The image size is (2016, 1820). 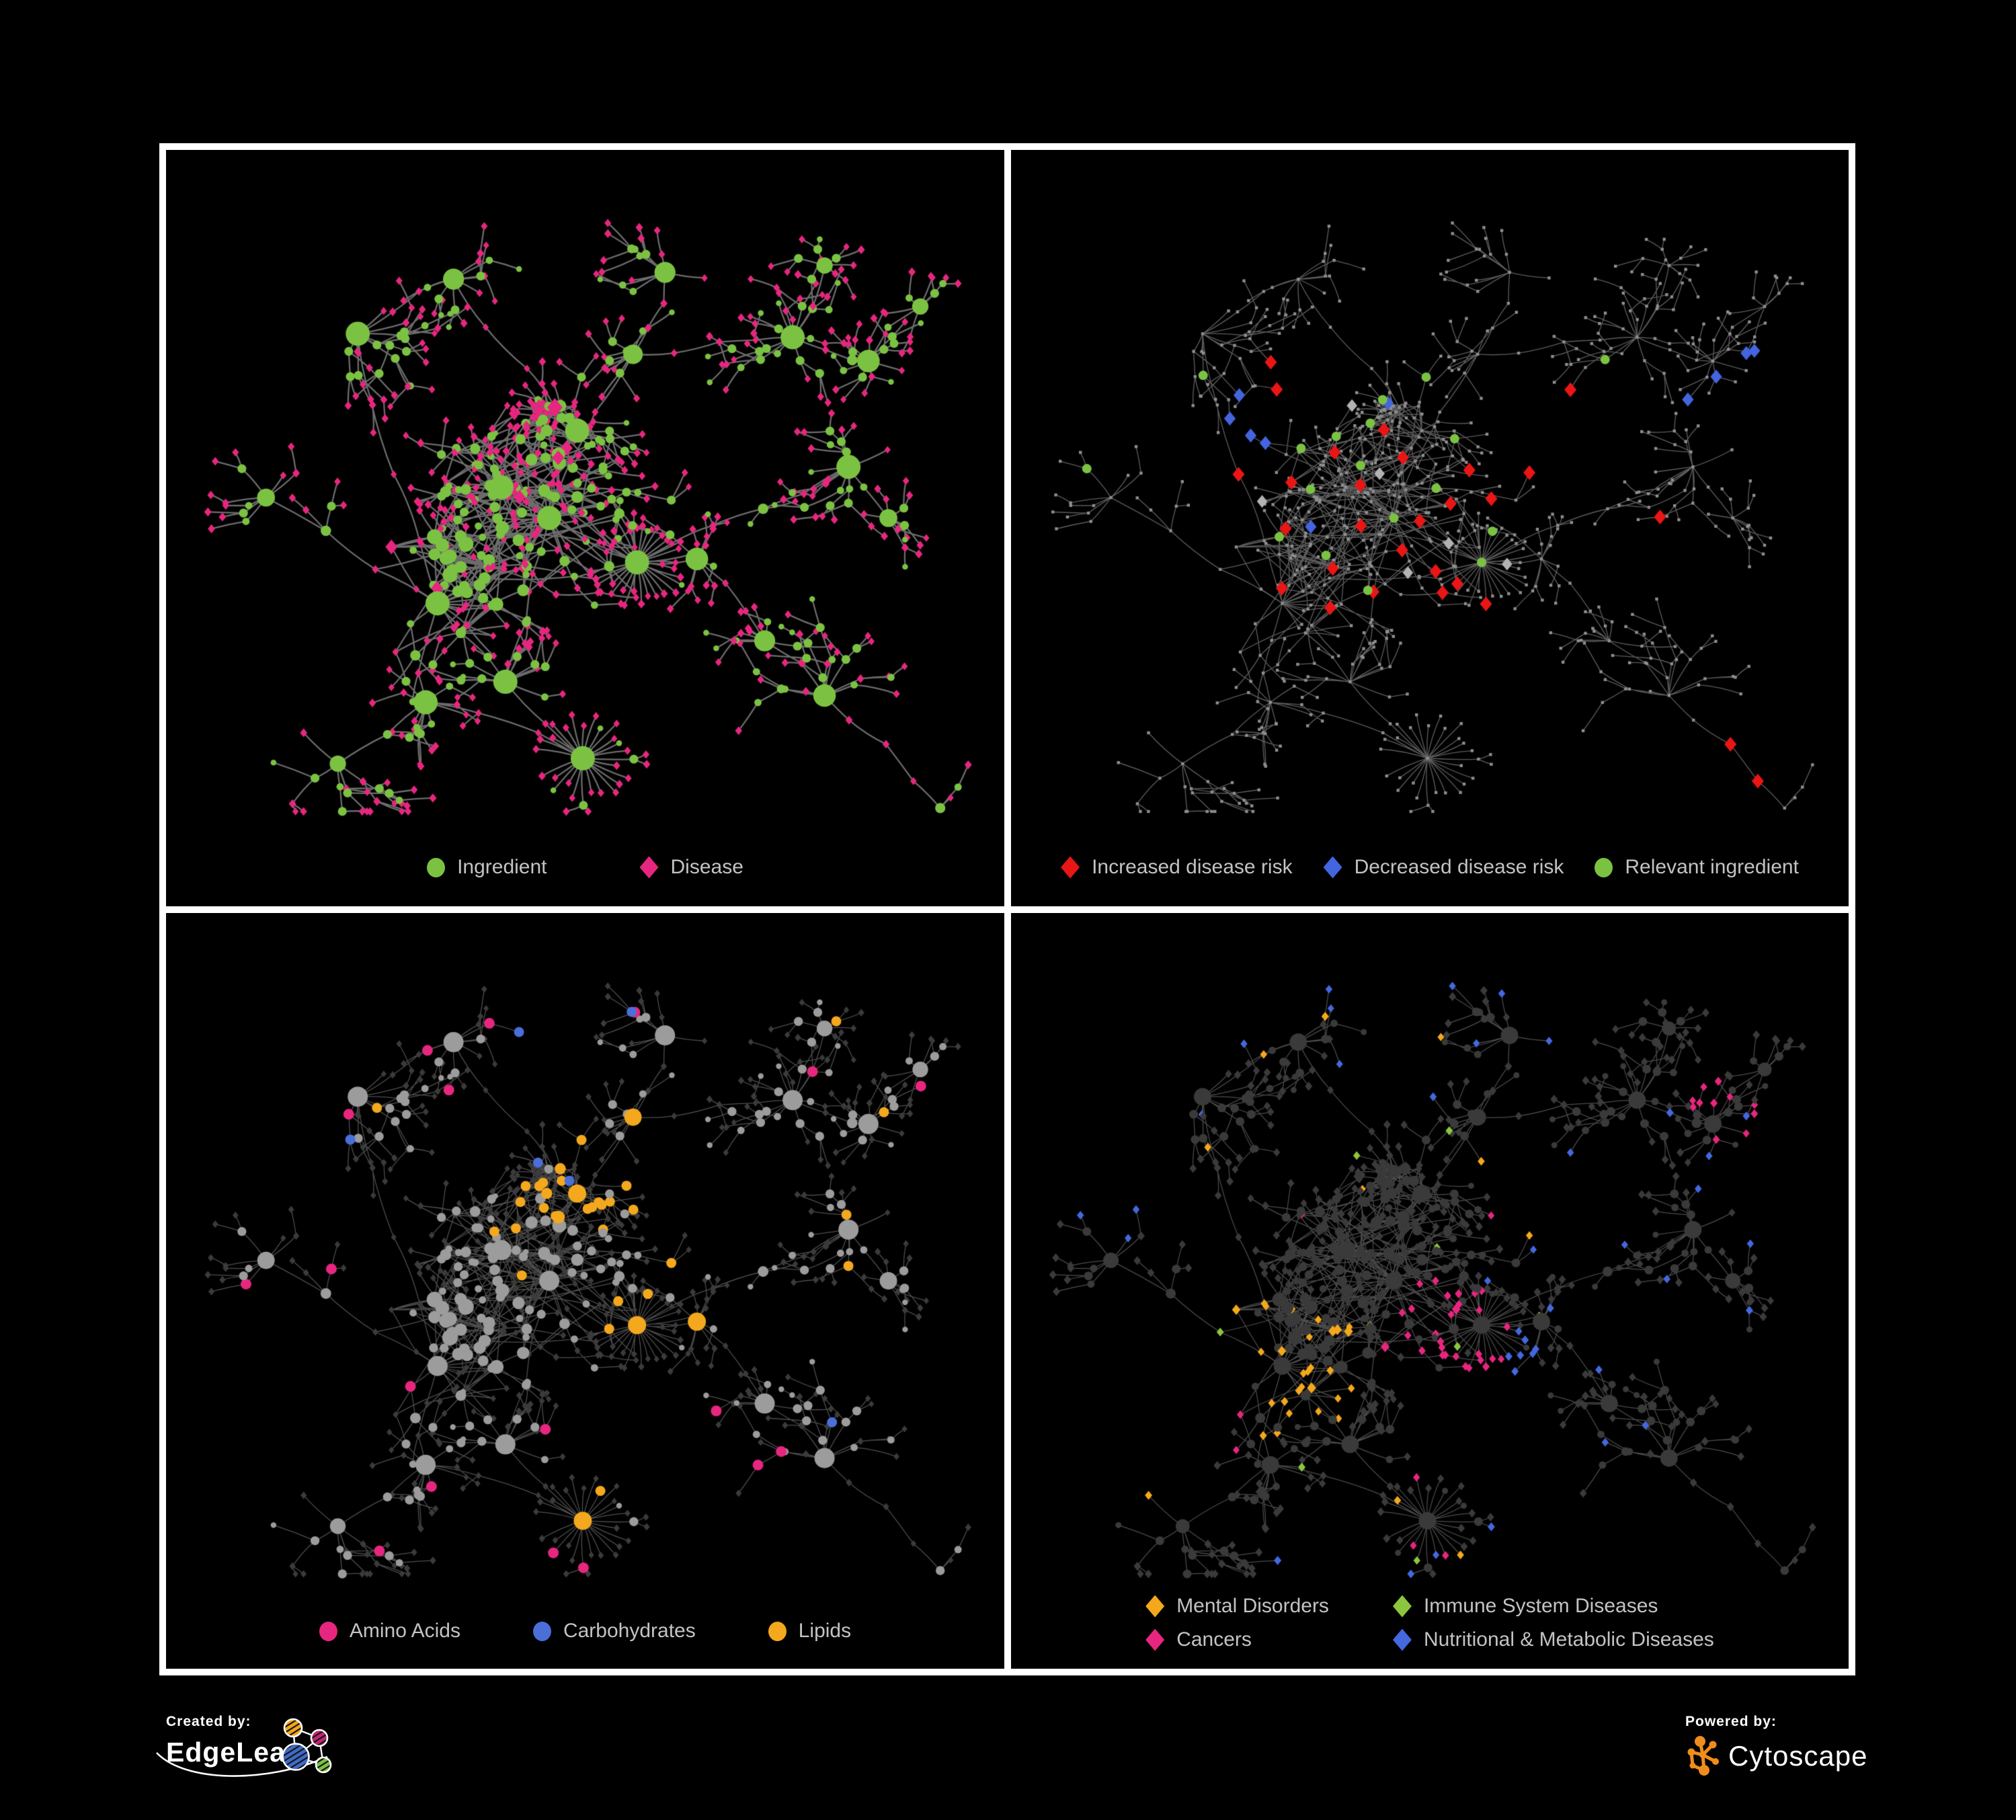 I want to click on legend-item-cancers: Cancers, so click(x=1237, y=1639).